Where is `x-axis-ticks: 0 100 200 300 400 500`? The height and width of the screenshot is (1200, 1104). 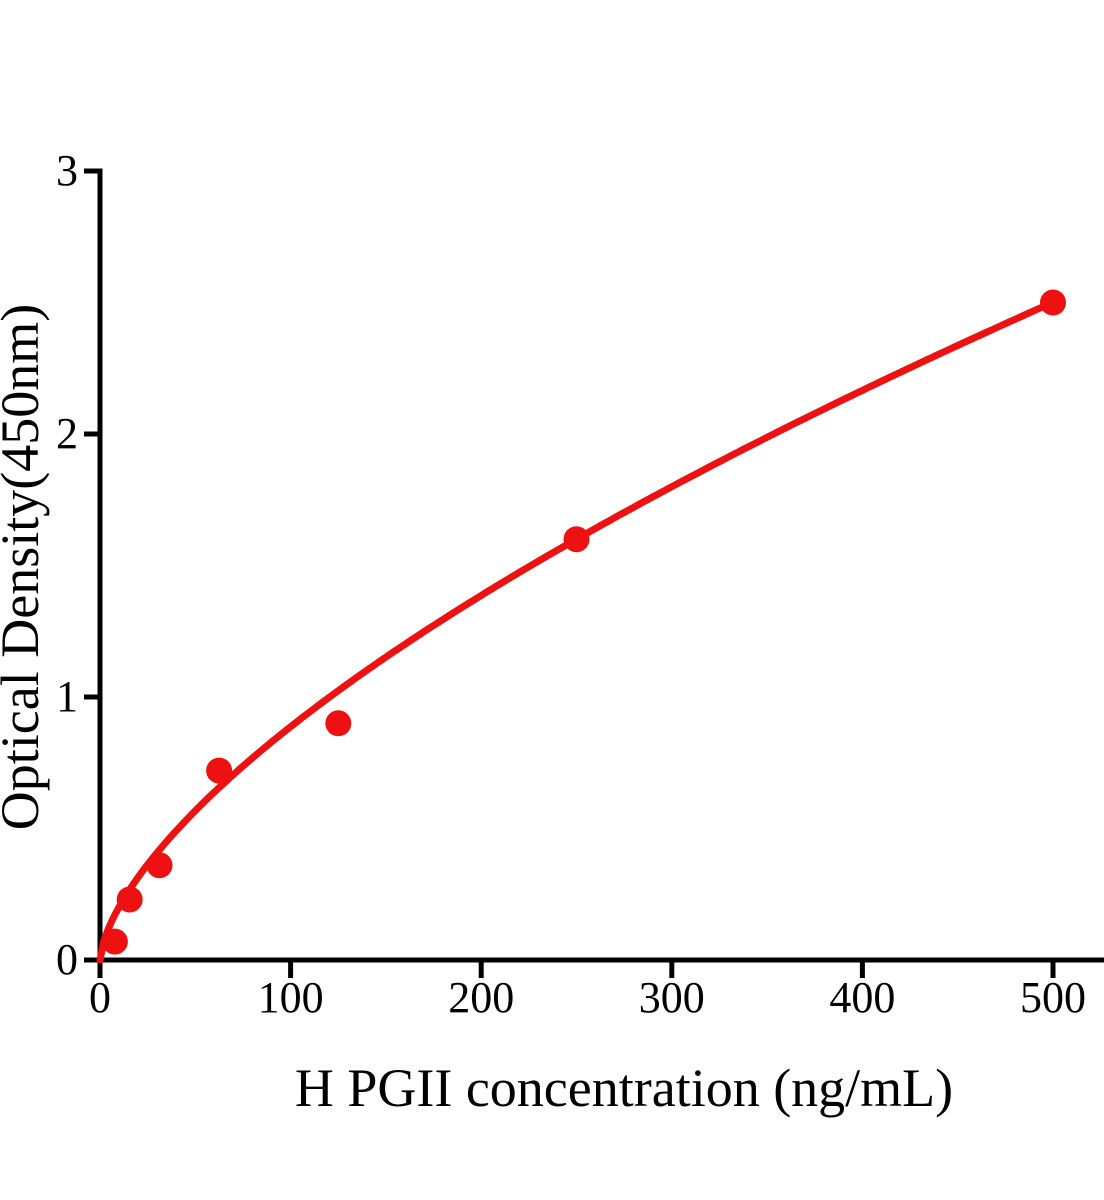
x-axis-ticks: 0 100 200 300 400 500 is located at coordinates (587, 991).